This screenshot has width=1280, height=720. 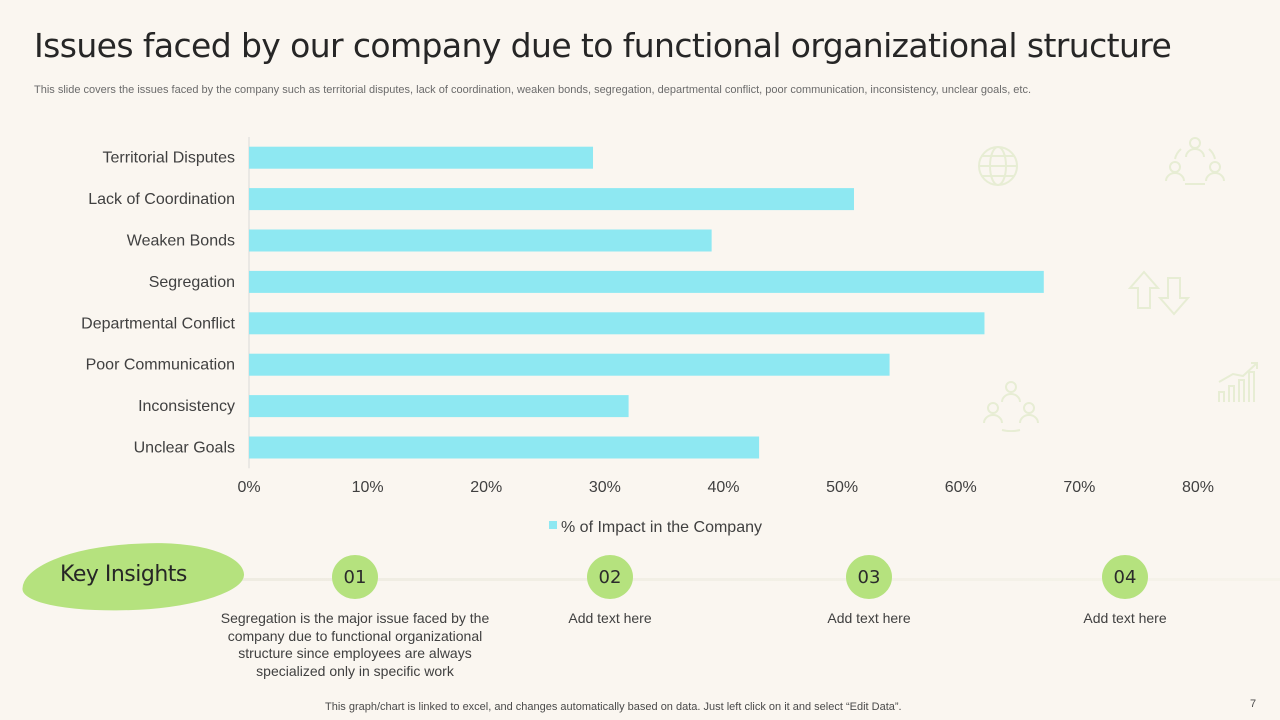 What do you see at coordinates (610, 577) in the screenshot?
I see `insight-number-02: 02` at bounding box center [610, 577].